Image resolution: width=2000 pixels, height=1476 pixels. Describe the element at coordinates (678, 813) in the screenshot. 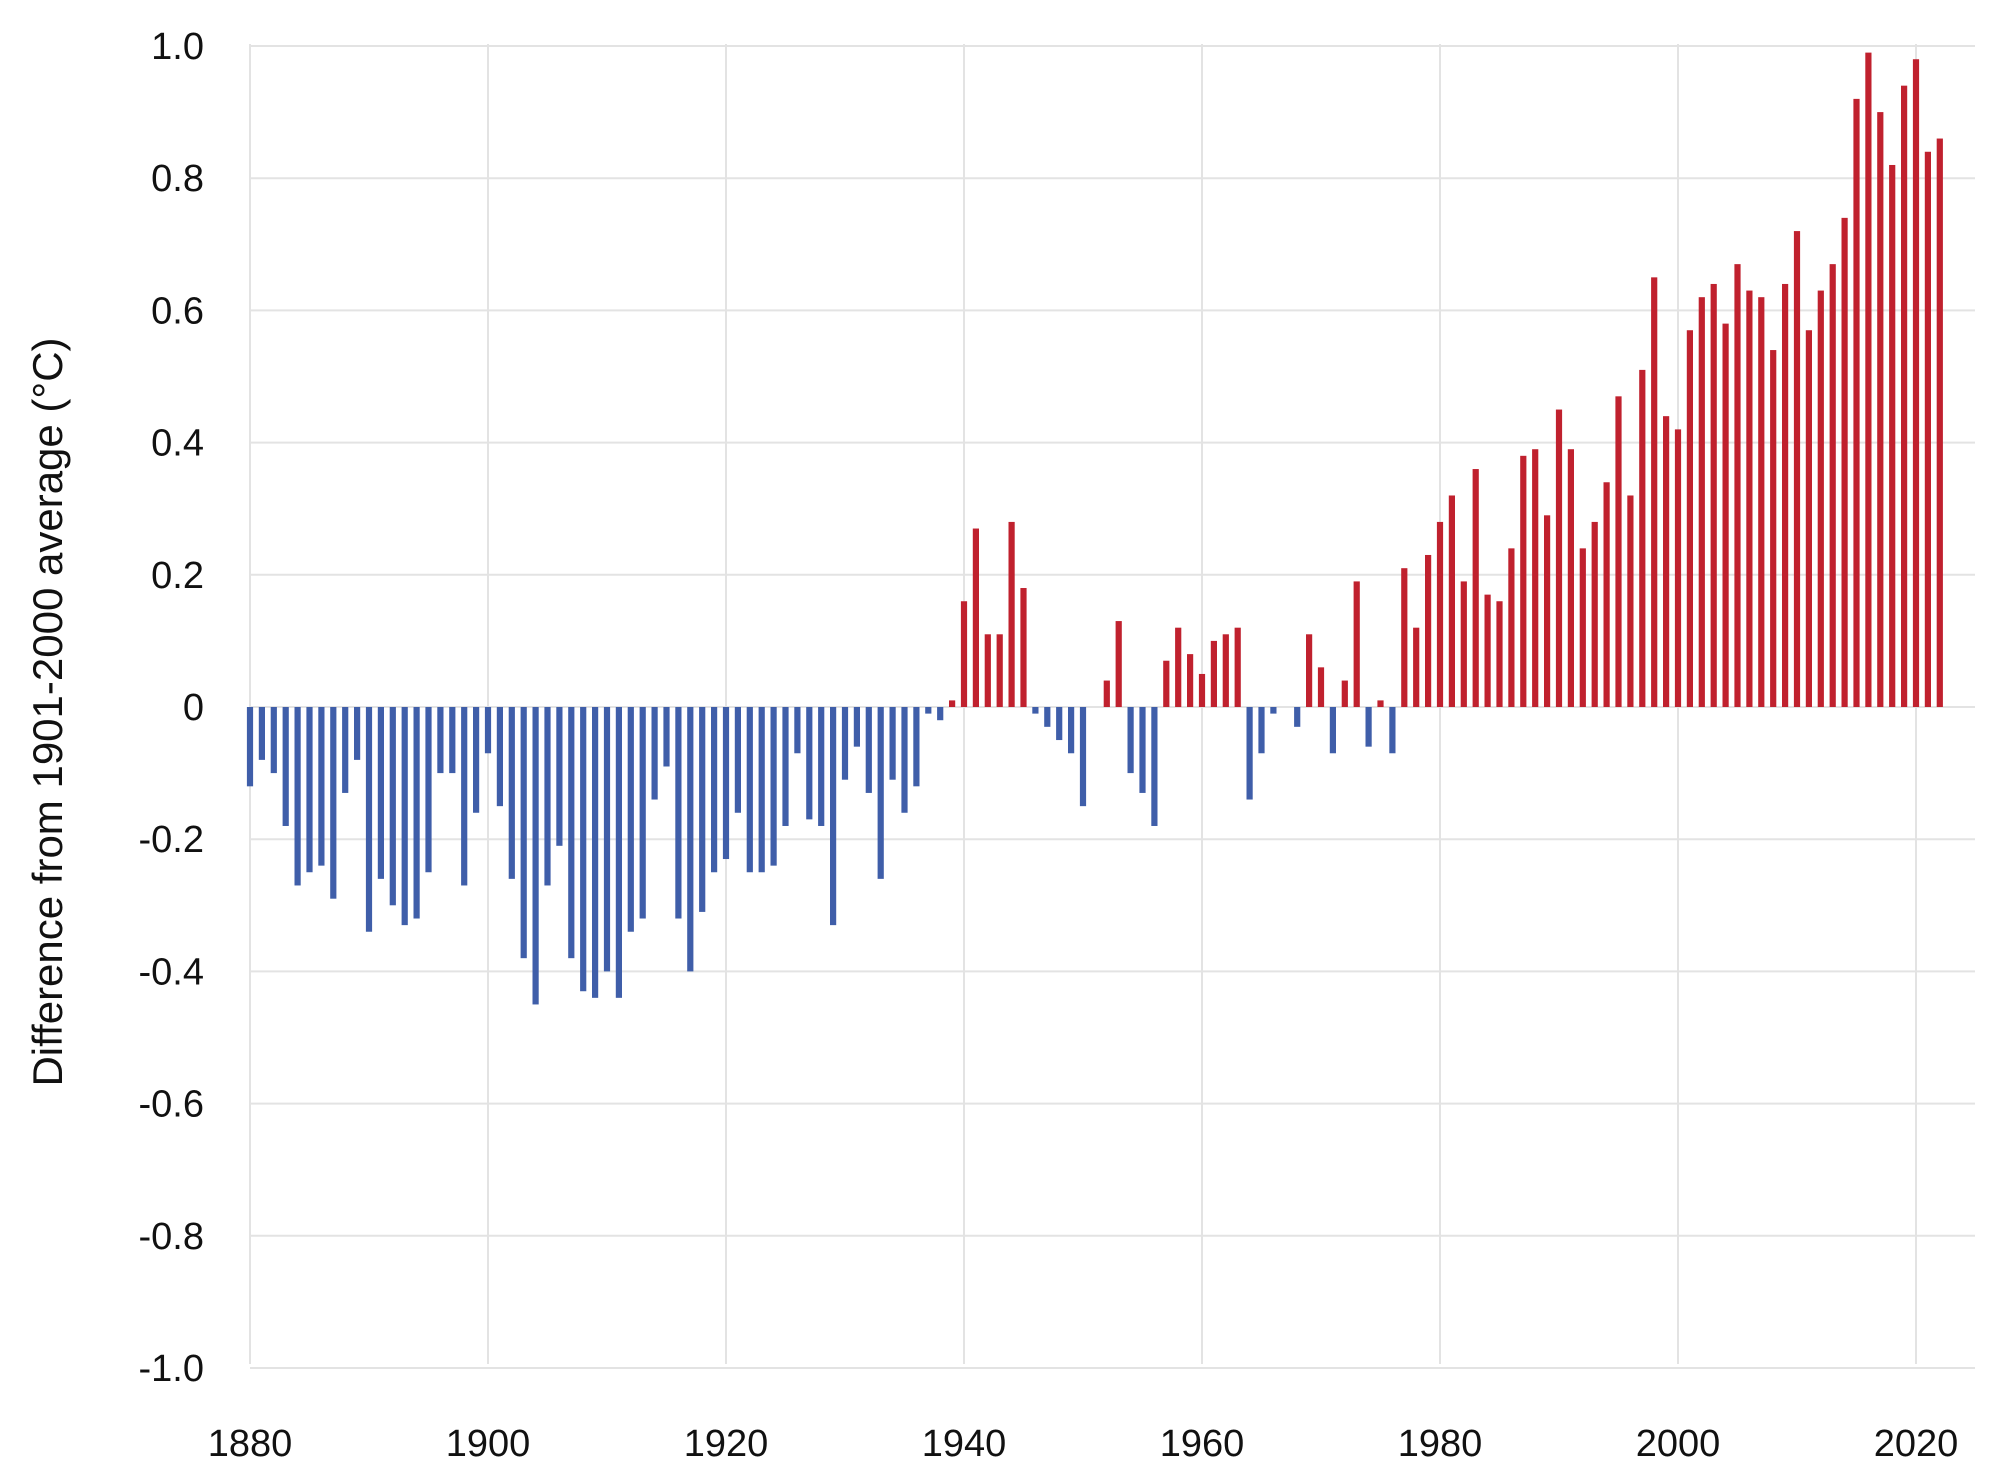

I see `bar-1916` at that location.